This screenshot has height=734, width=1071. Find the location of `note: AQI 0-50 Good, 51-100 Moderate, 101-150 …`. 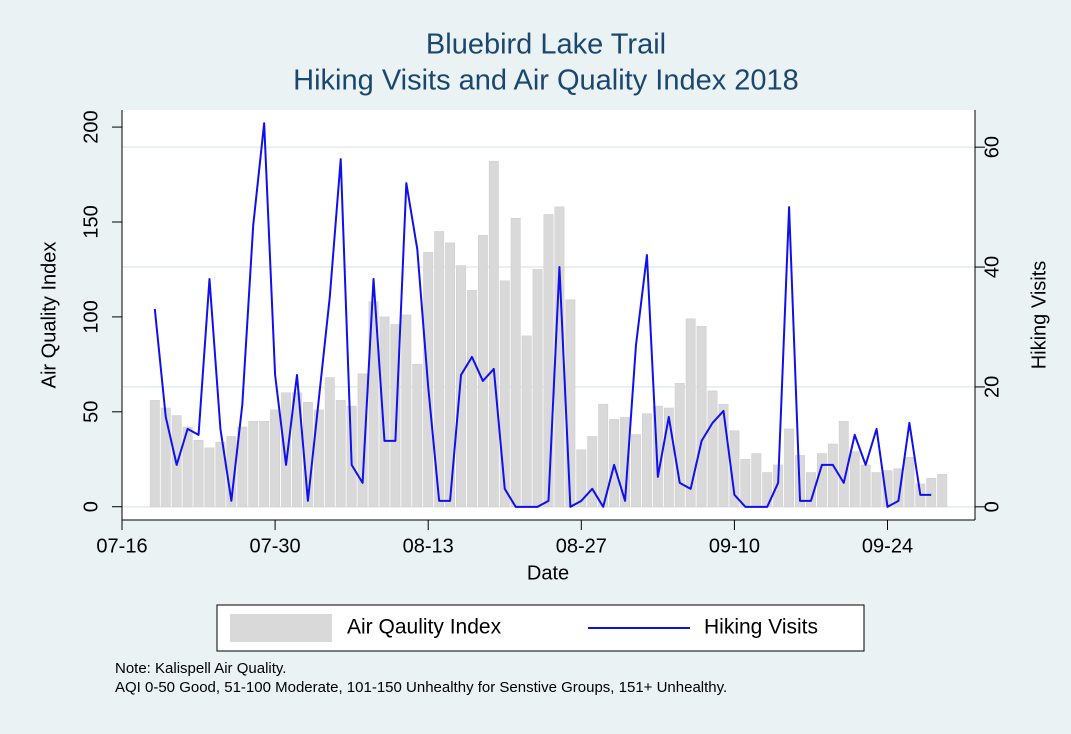

note: AQI 0-50 Good, 51-100 Moderate, 101-150 … is located at coordinates (421, 687).